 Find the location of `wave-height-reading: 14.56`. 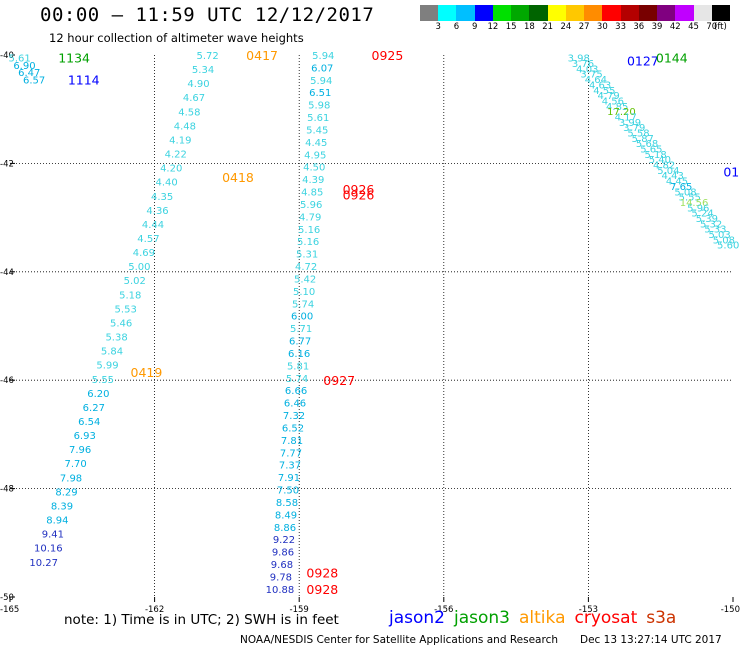

wave-height-reading: 14.56 is located at coordinates (694, 203).